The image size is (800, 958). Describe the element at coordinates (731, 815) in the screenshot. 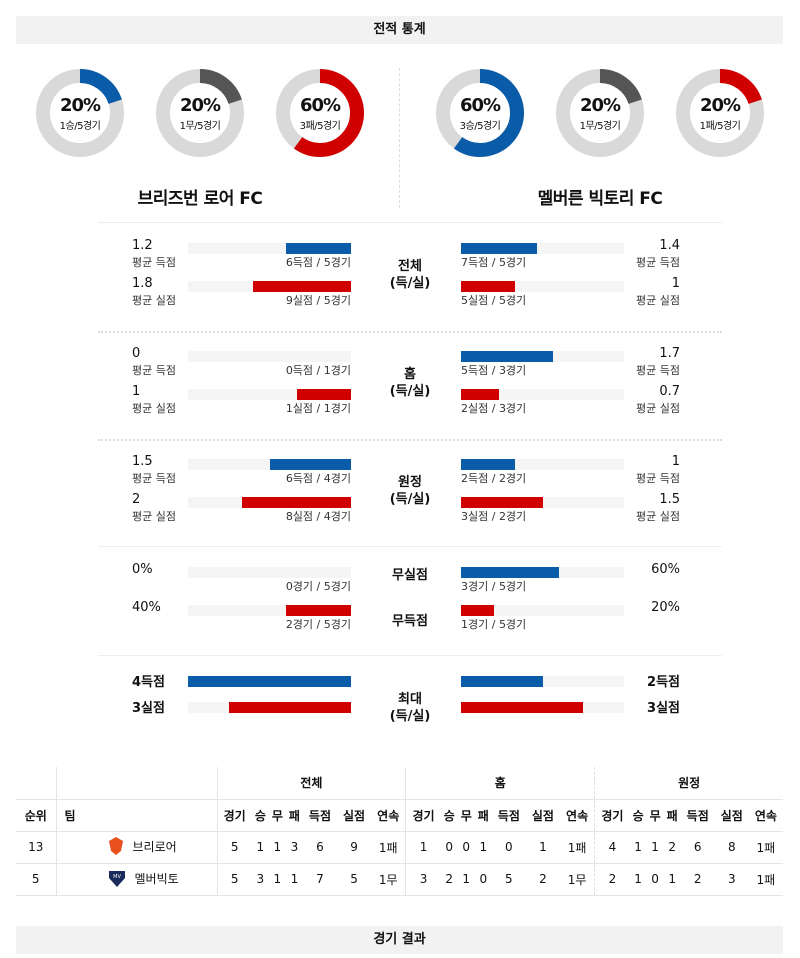

I see `col-header: 실점` at that location.